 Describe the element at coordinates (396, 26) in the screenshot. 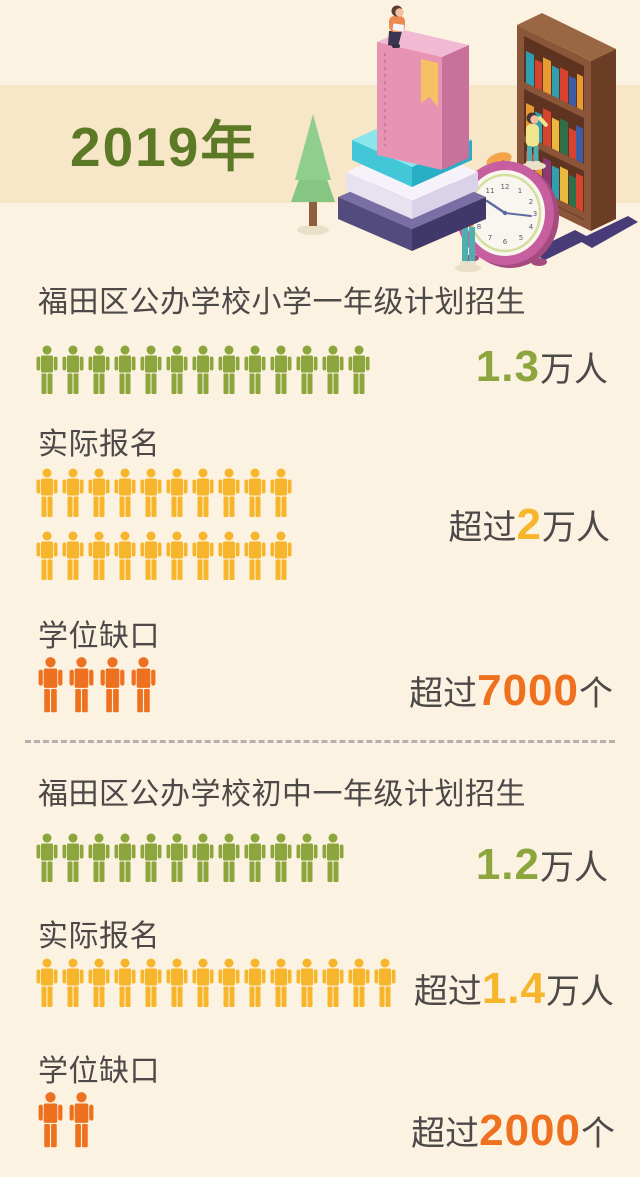

I see `reading-person-icon` at that location.